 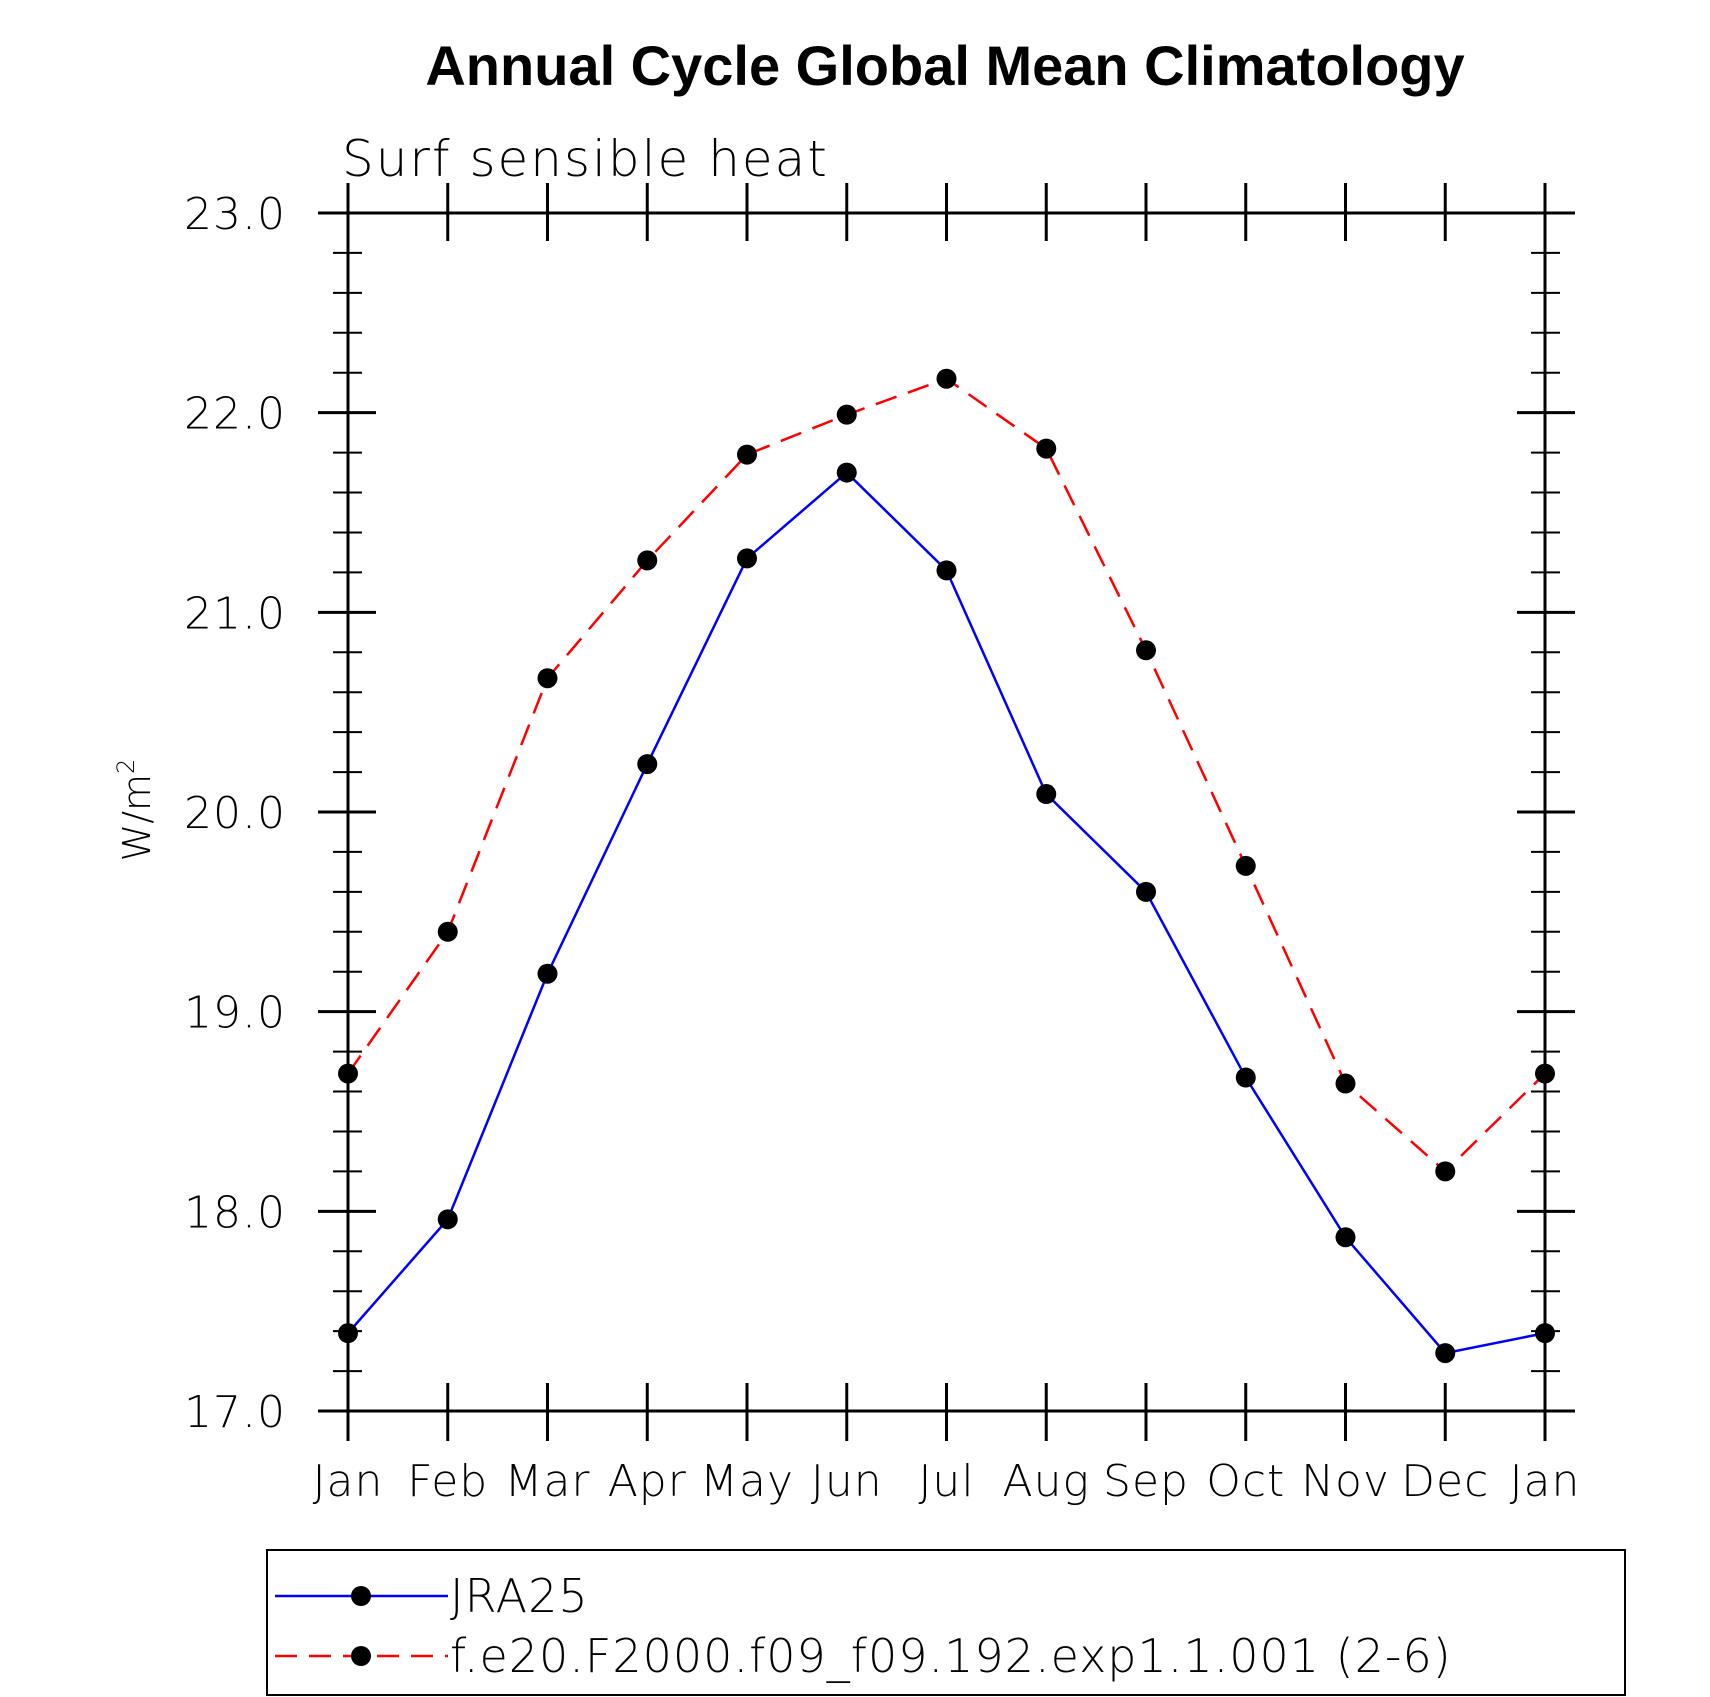 I want to click on y-axis-label: W/m2, so click(x=135, y=810).